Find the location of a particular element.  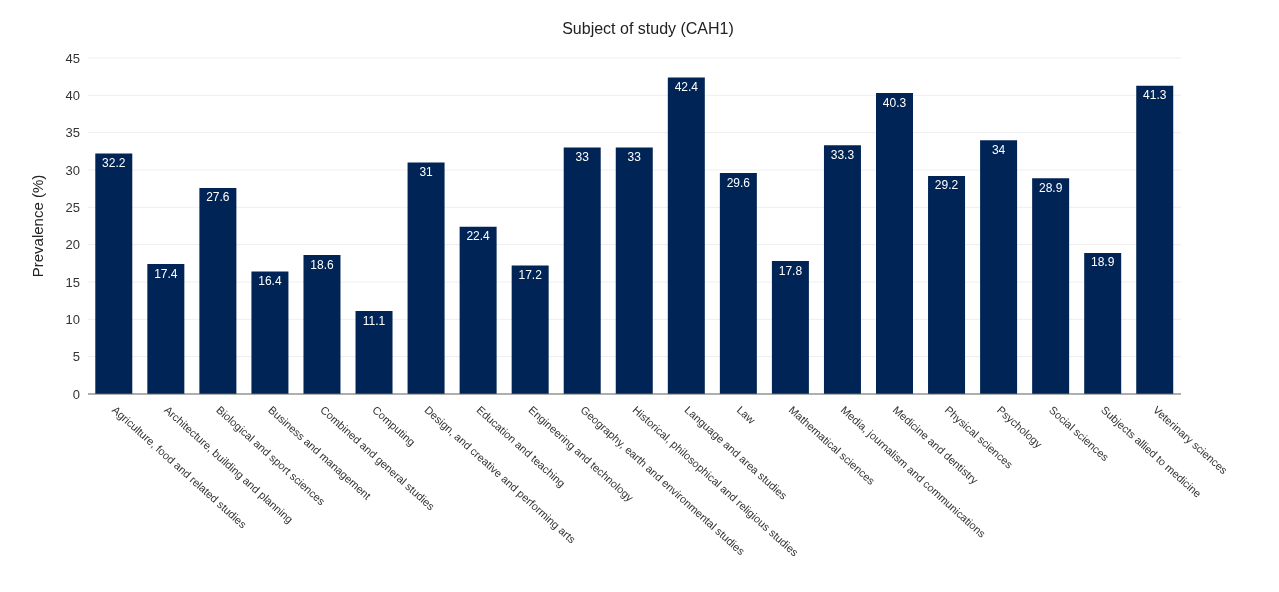

data-label: 11.1 is located at coordinates (374, 320).